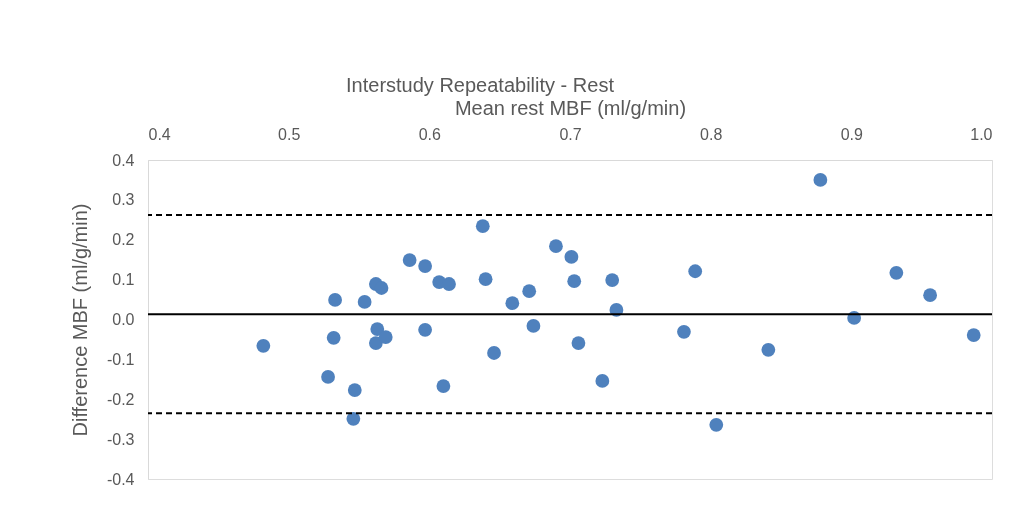 The width and height of the screenshot is (1032, 507). What do you see at coordinates (981, 134) in the screenshot?
I see `x-tick-label: 1.0` at bounding box center [981, 134].